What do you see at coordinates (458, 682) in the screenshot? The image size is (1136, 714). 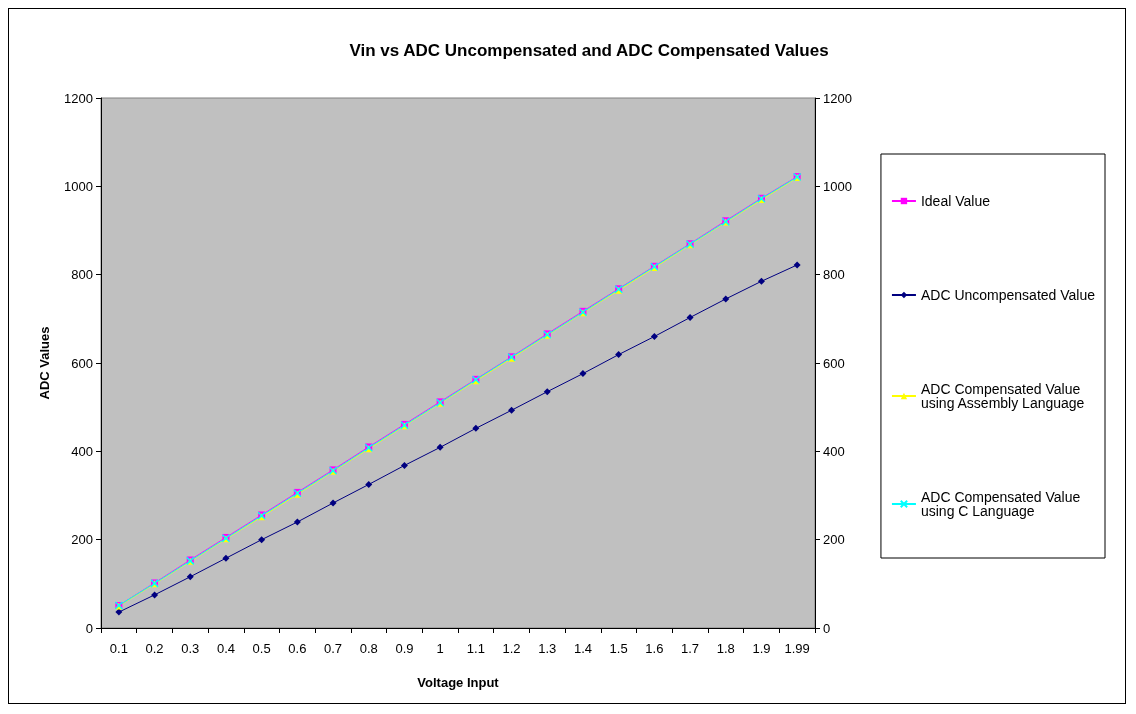 I see `x-axis-title: Voltage Input` at bounding box center [458, 682].